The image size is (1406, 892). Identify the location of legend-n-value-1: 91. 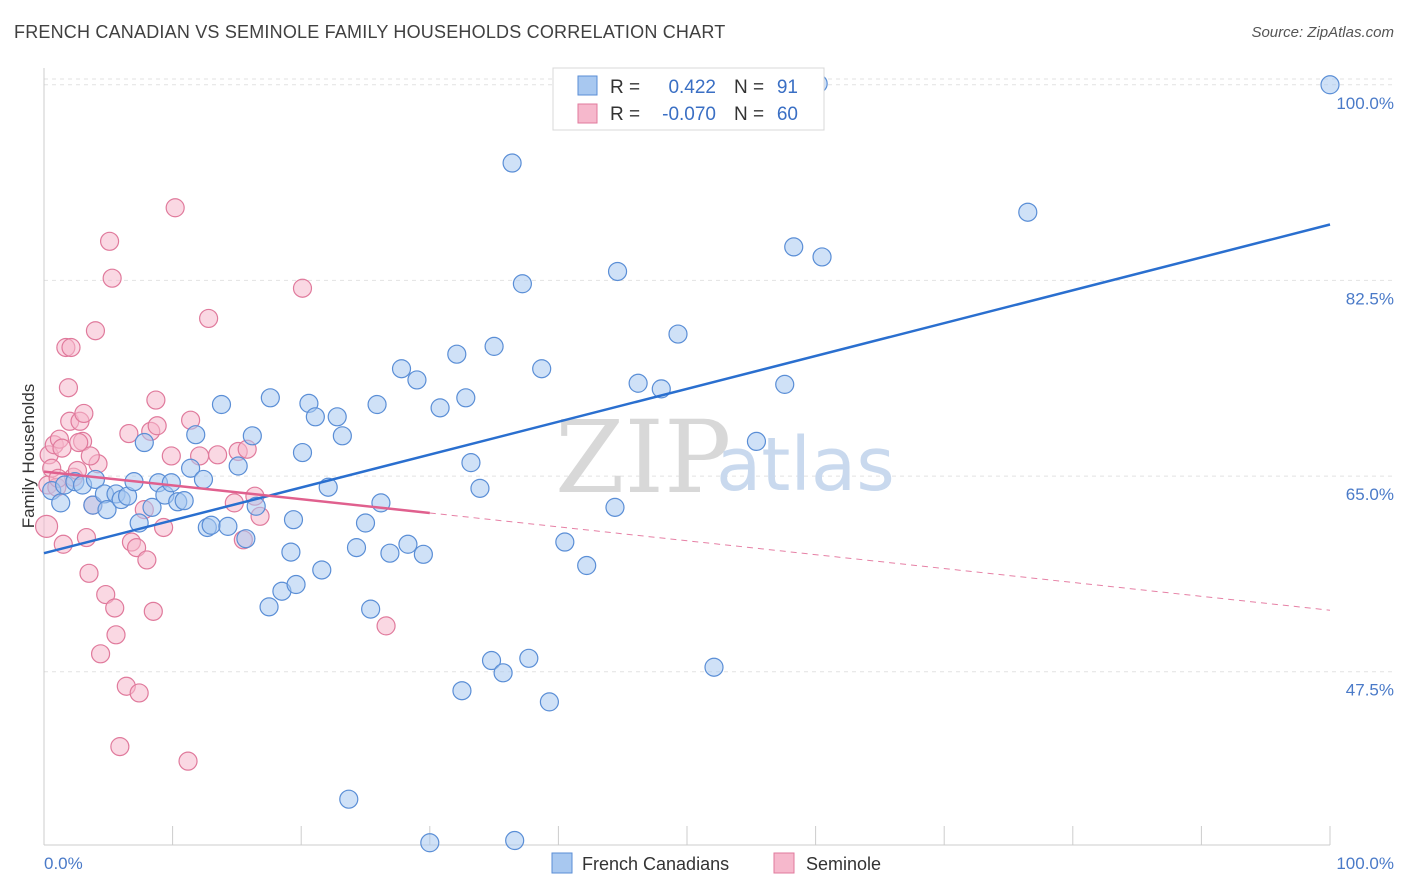
(787, 87).